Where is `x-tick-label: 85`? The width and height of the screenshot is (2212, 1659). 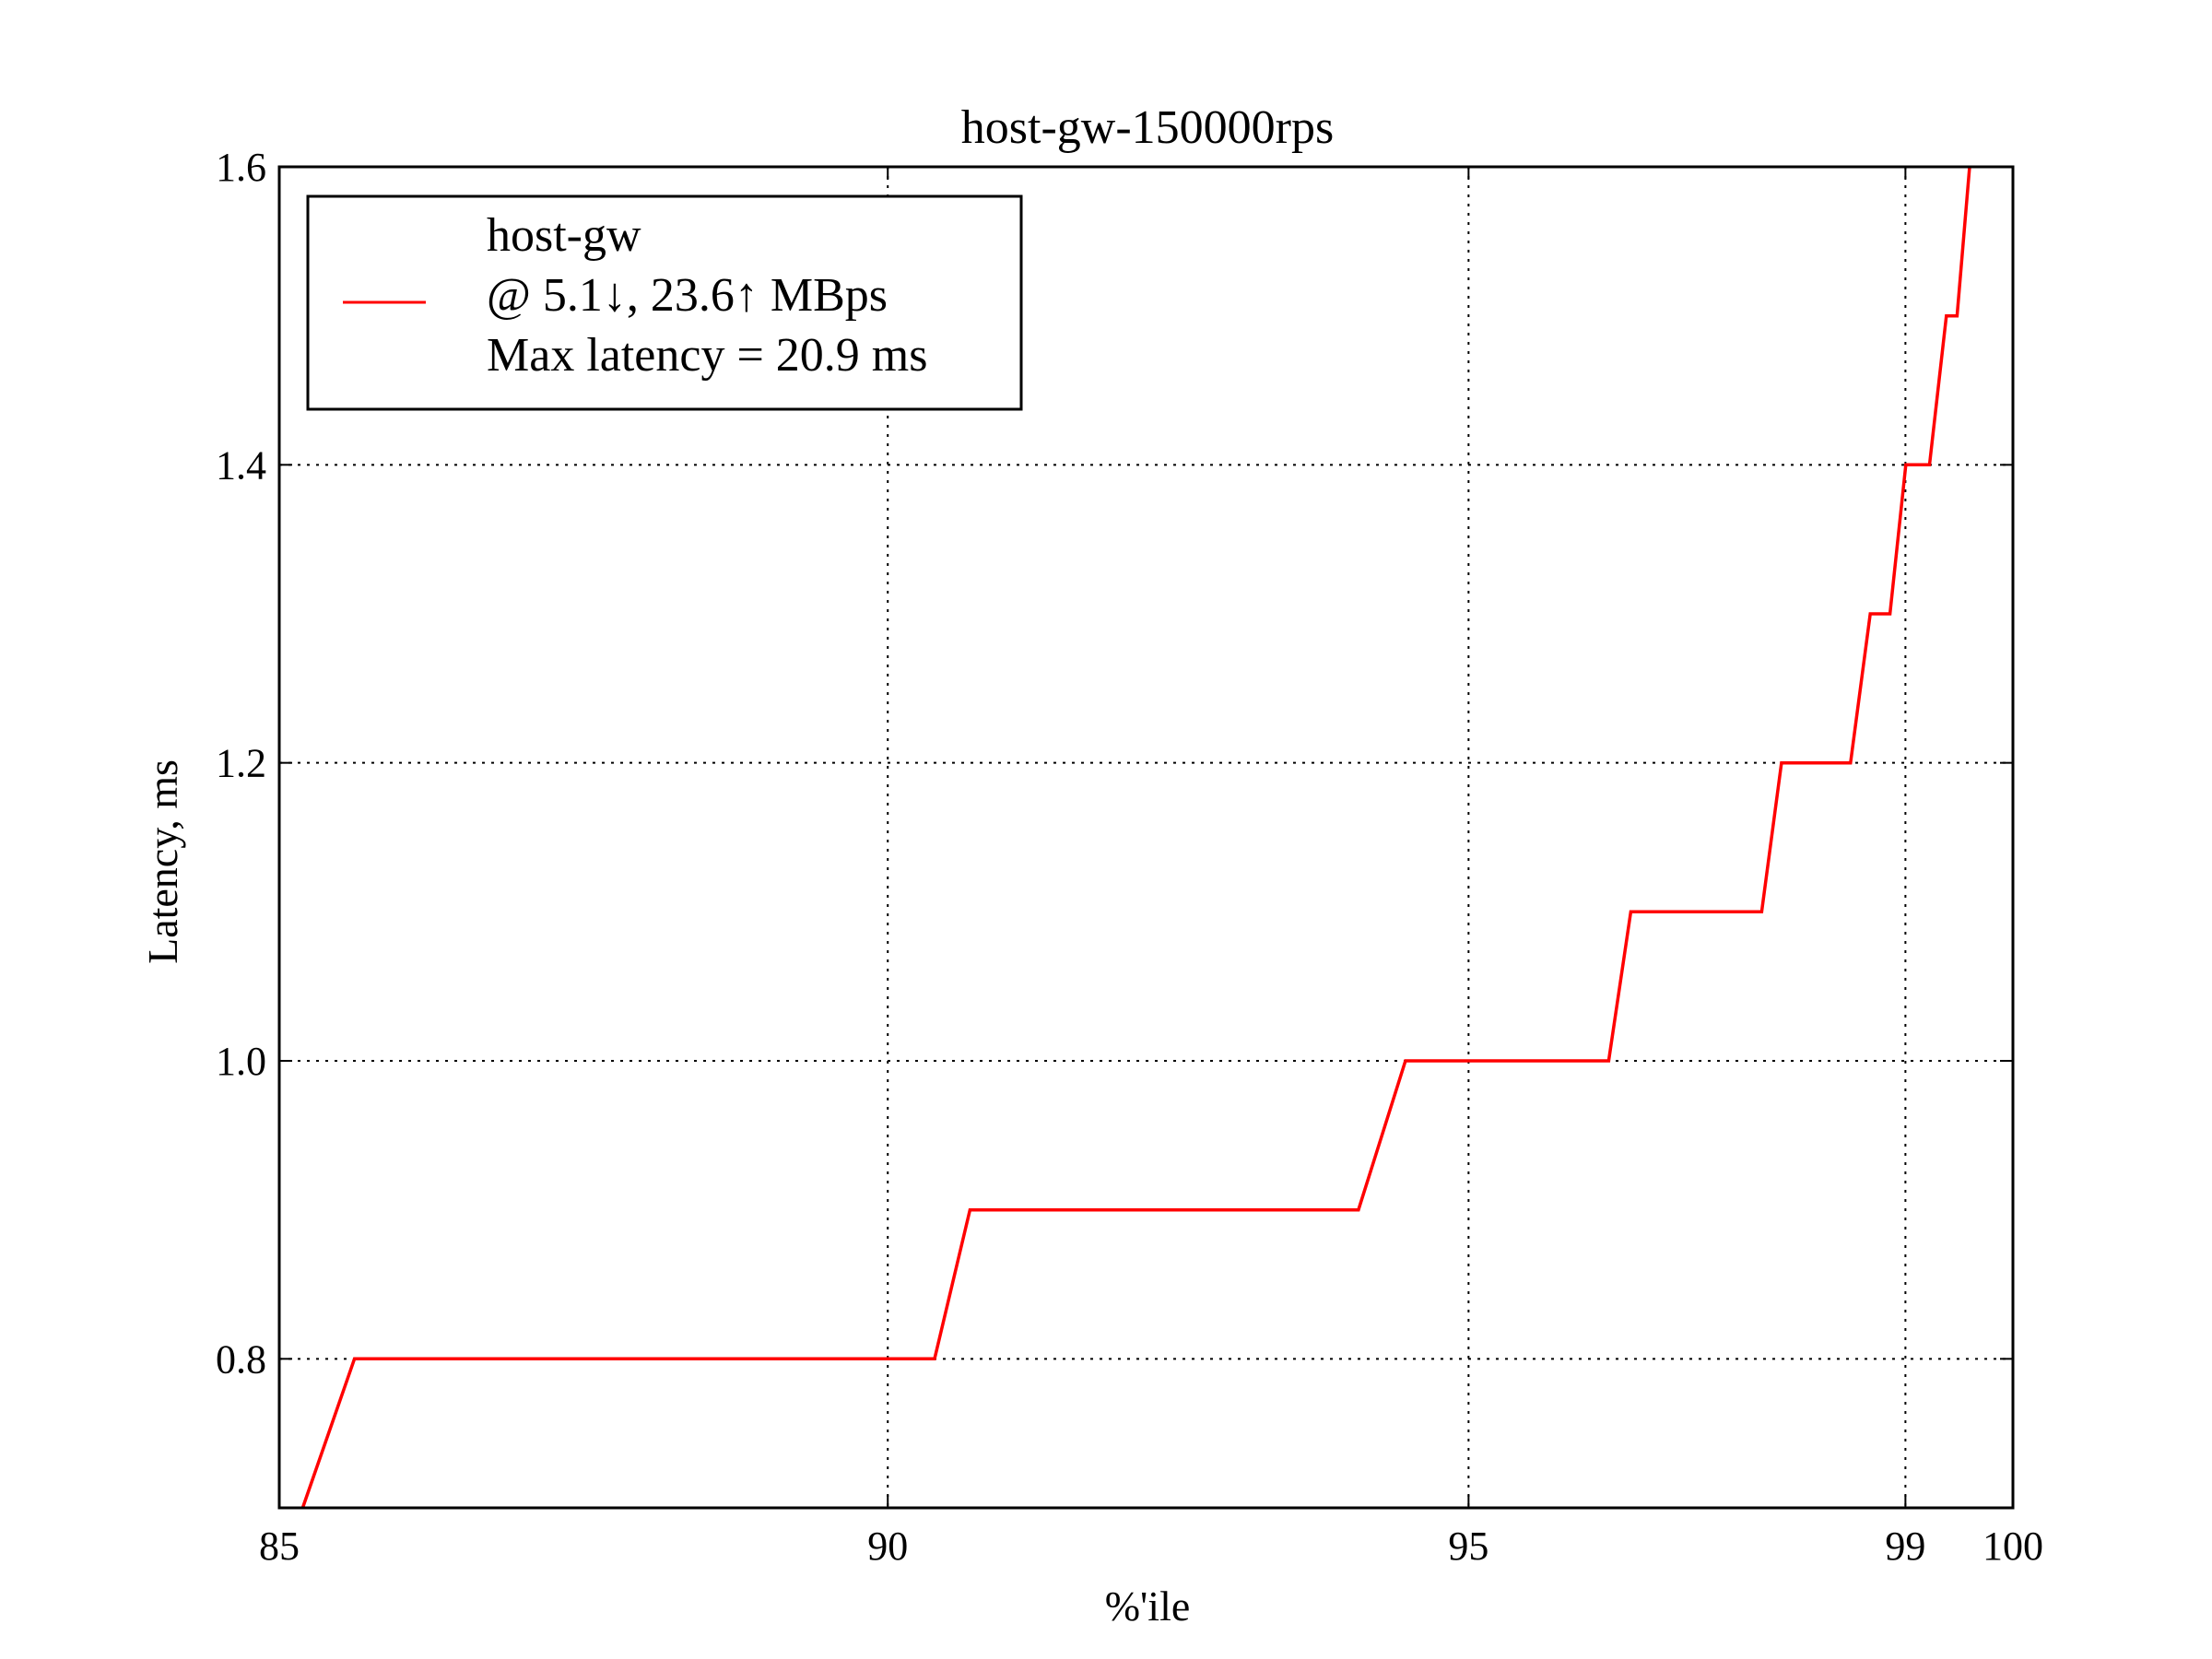
x-tick-label: 85 is located at coordinates (279, 1546).